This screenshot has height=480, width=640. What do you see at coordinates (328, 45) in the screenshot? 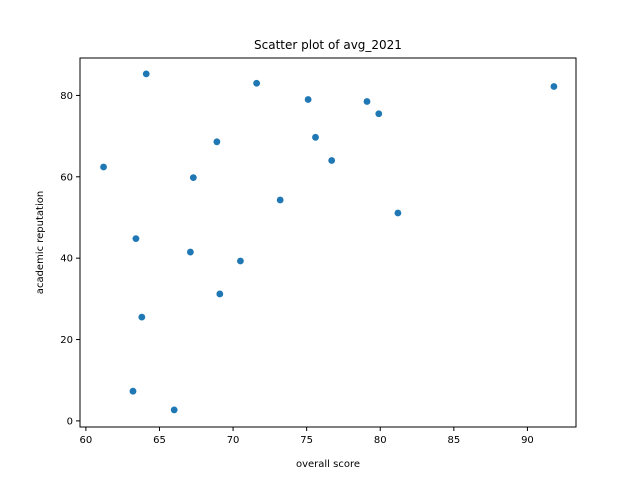
I see `chart-title: Scatter plot of avg_2021` at bounding box center [328, 45].